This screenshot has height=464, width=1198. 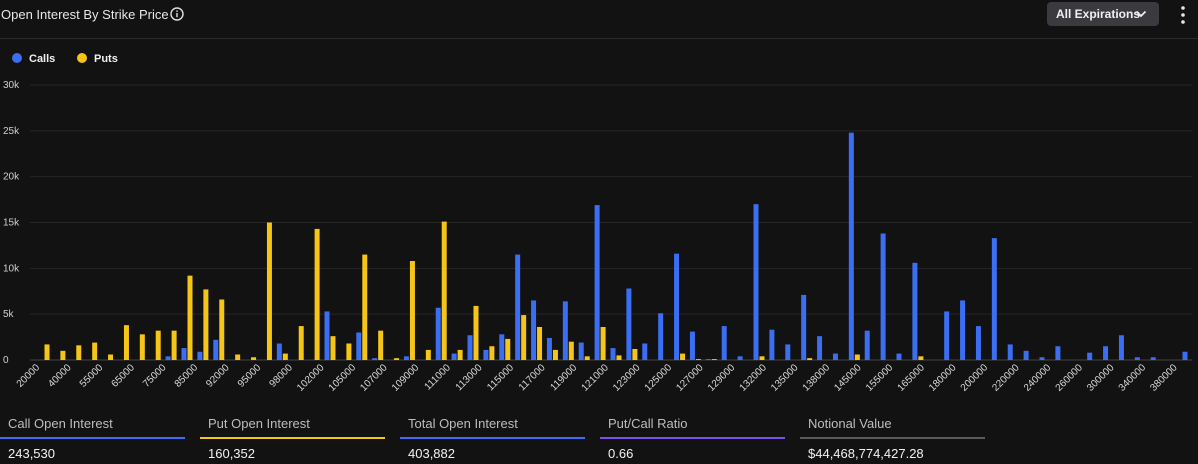 I want to click on x-tick-label: 65000, so click(x=123, y=376).